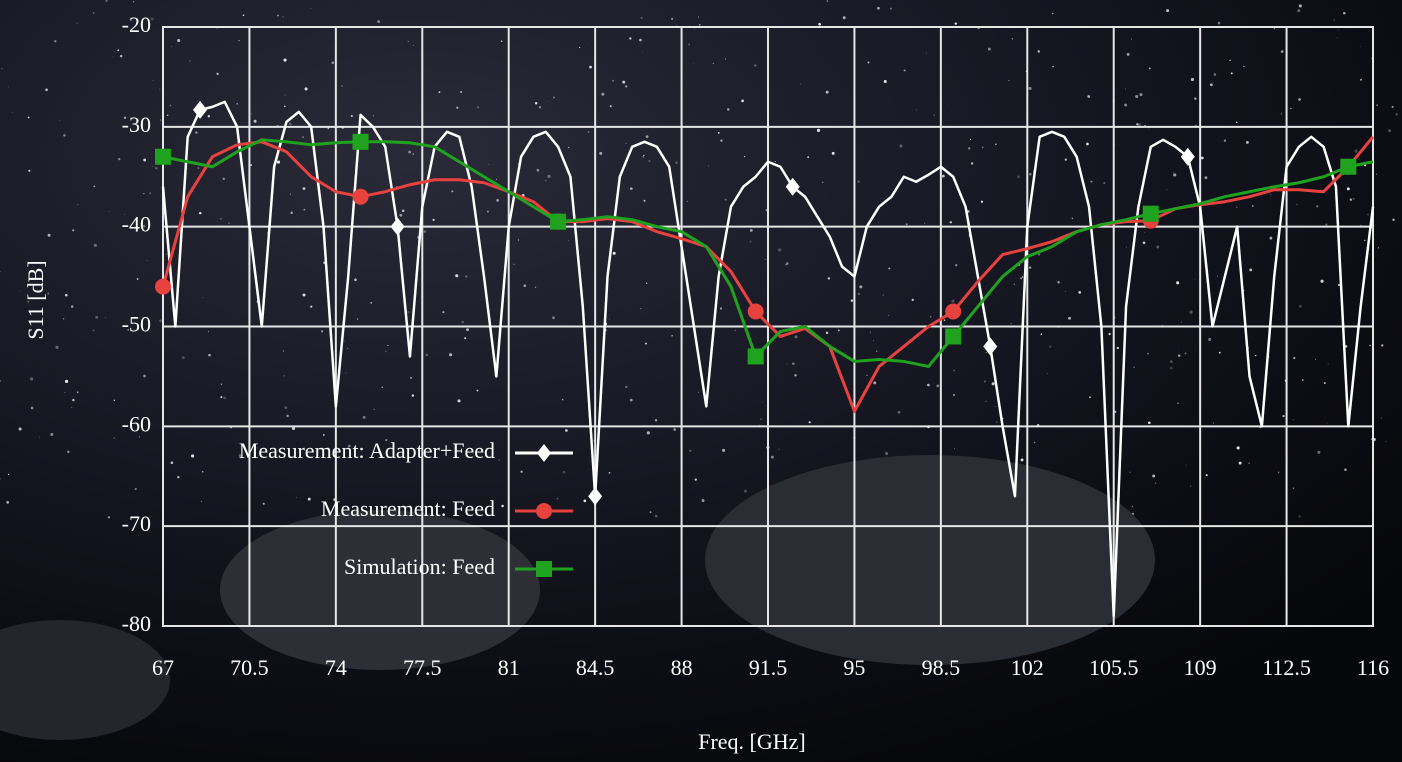  Describe the element at coordinates (941, 667) in the screenshot. I see `x-tick-label: 98.5` at that location.